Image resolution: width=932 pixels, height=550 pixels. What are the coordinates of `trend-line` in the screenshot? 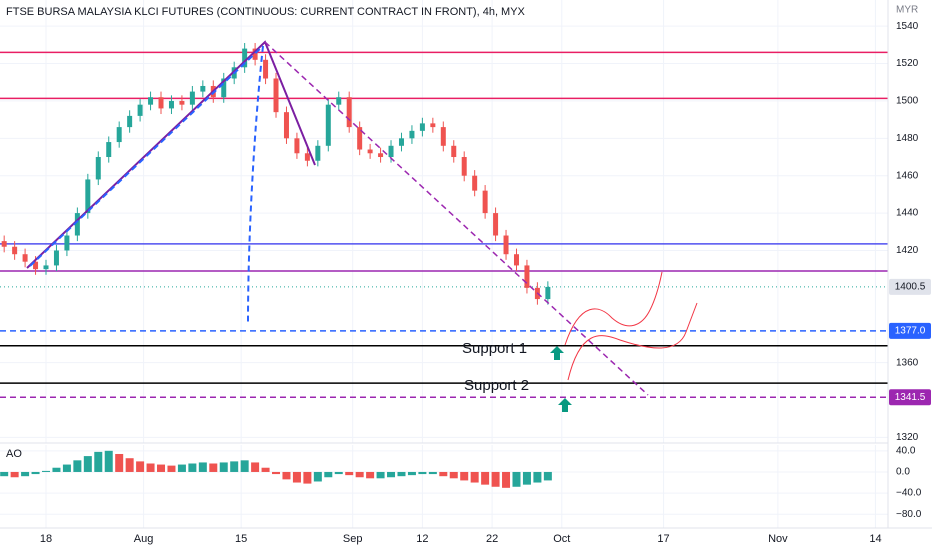 It's located at (146, 156).